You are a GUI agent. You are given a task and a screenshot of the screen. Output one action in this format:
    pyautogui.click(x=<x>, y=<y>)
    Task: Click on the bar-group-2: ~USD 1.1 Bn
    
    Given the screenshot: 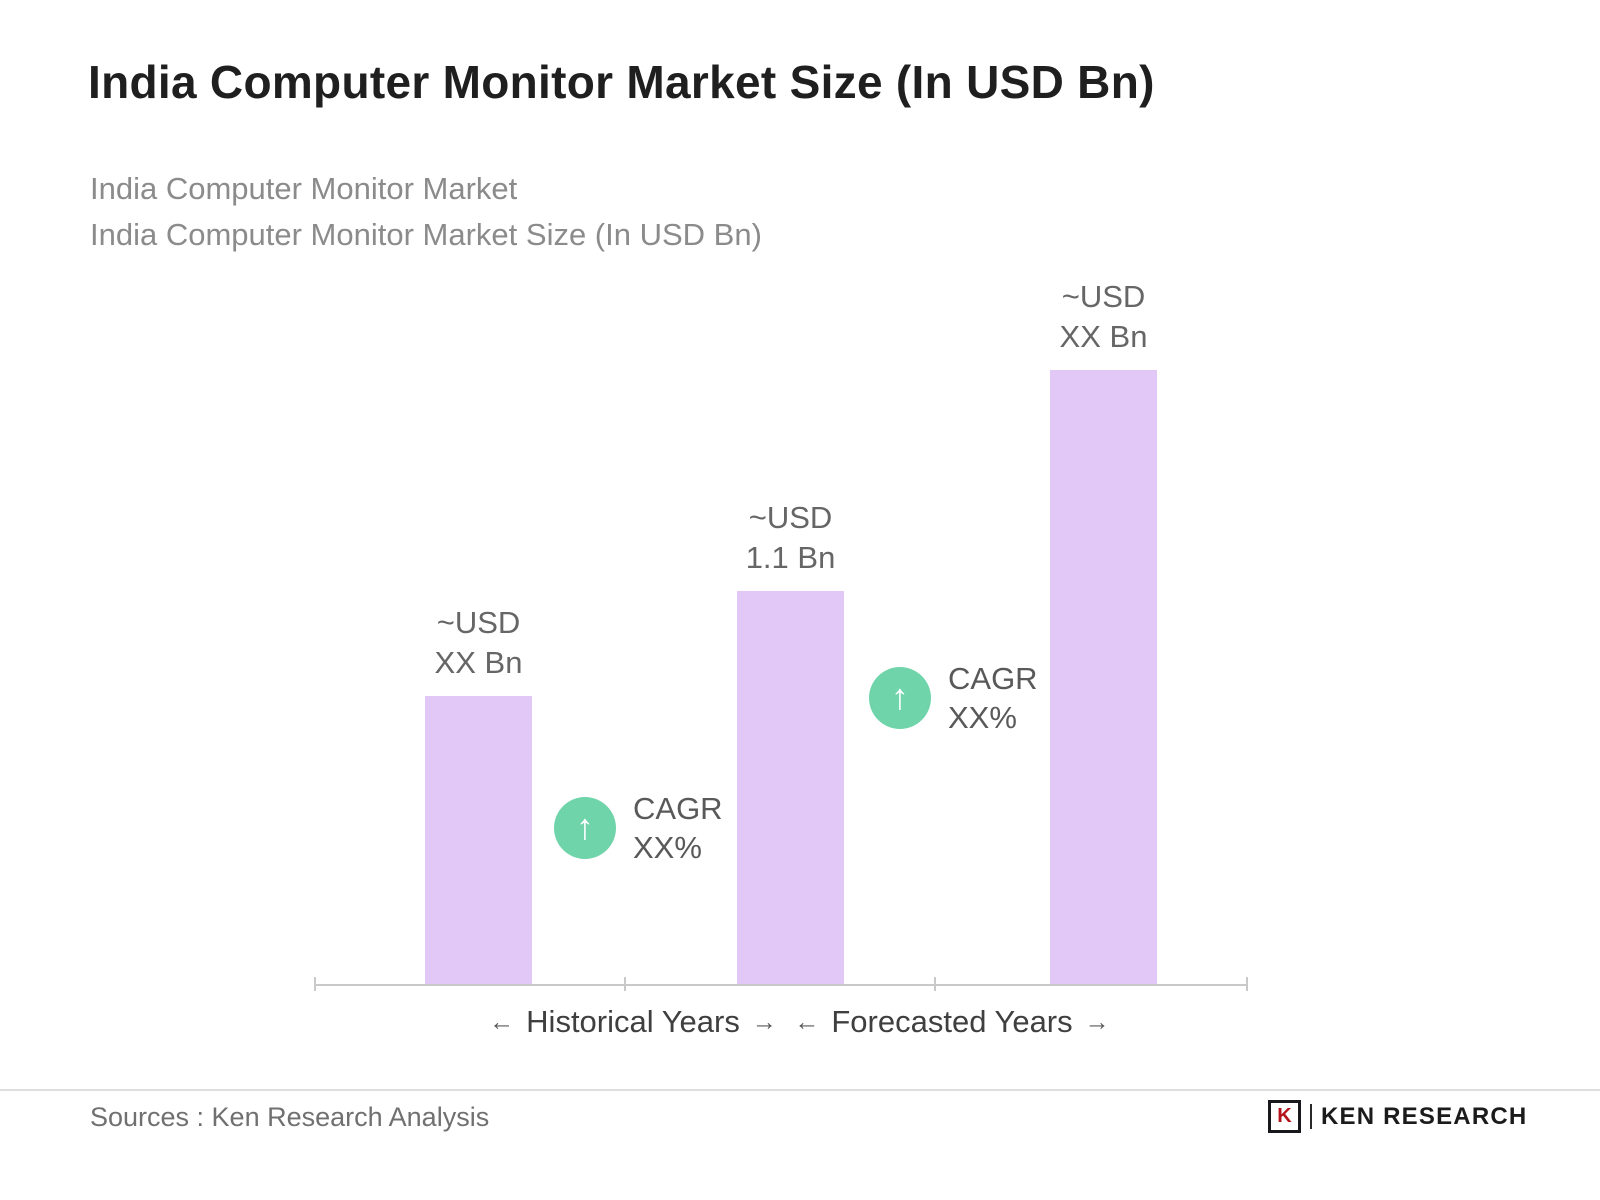 What is the action you would take?
    pyautogui.click(x=790, y=741)
    